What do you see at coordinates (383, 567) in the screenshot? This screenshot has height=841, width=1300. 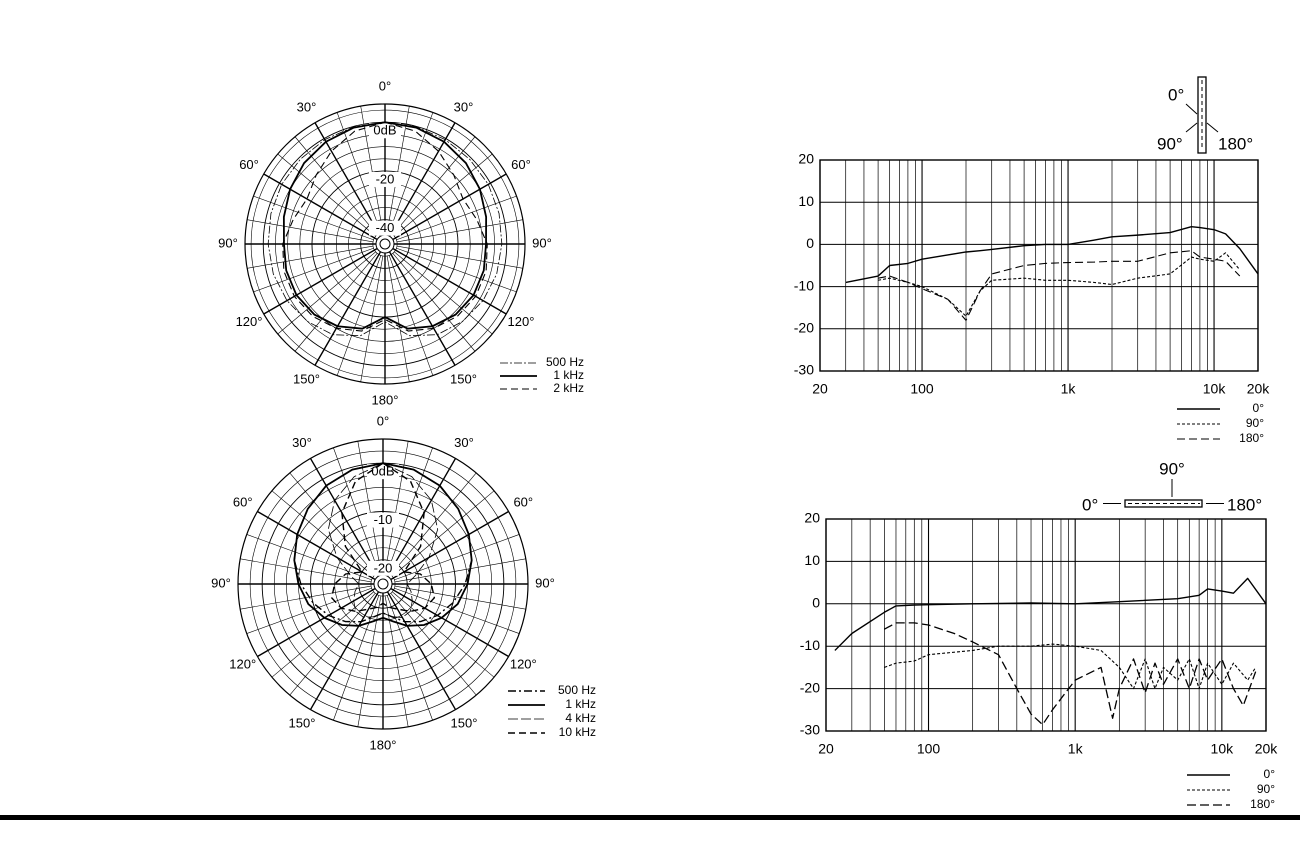 I see `level-tick-label: -20` at bounding box center [383, 567].